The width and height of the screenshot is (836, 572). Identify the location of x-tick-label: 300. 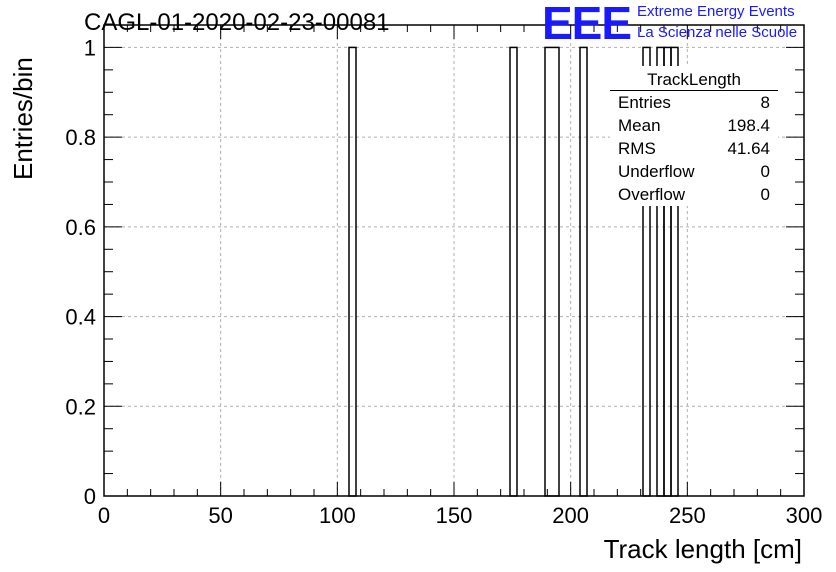
(804, 515).